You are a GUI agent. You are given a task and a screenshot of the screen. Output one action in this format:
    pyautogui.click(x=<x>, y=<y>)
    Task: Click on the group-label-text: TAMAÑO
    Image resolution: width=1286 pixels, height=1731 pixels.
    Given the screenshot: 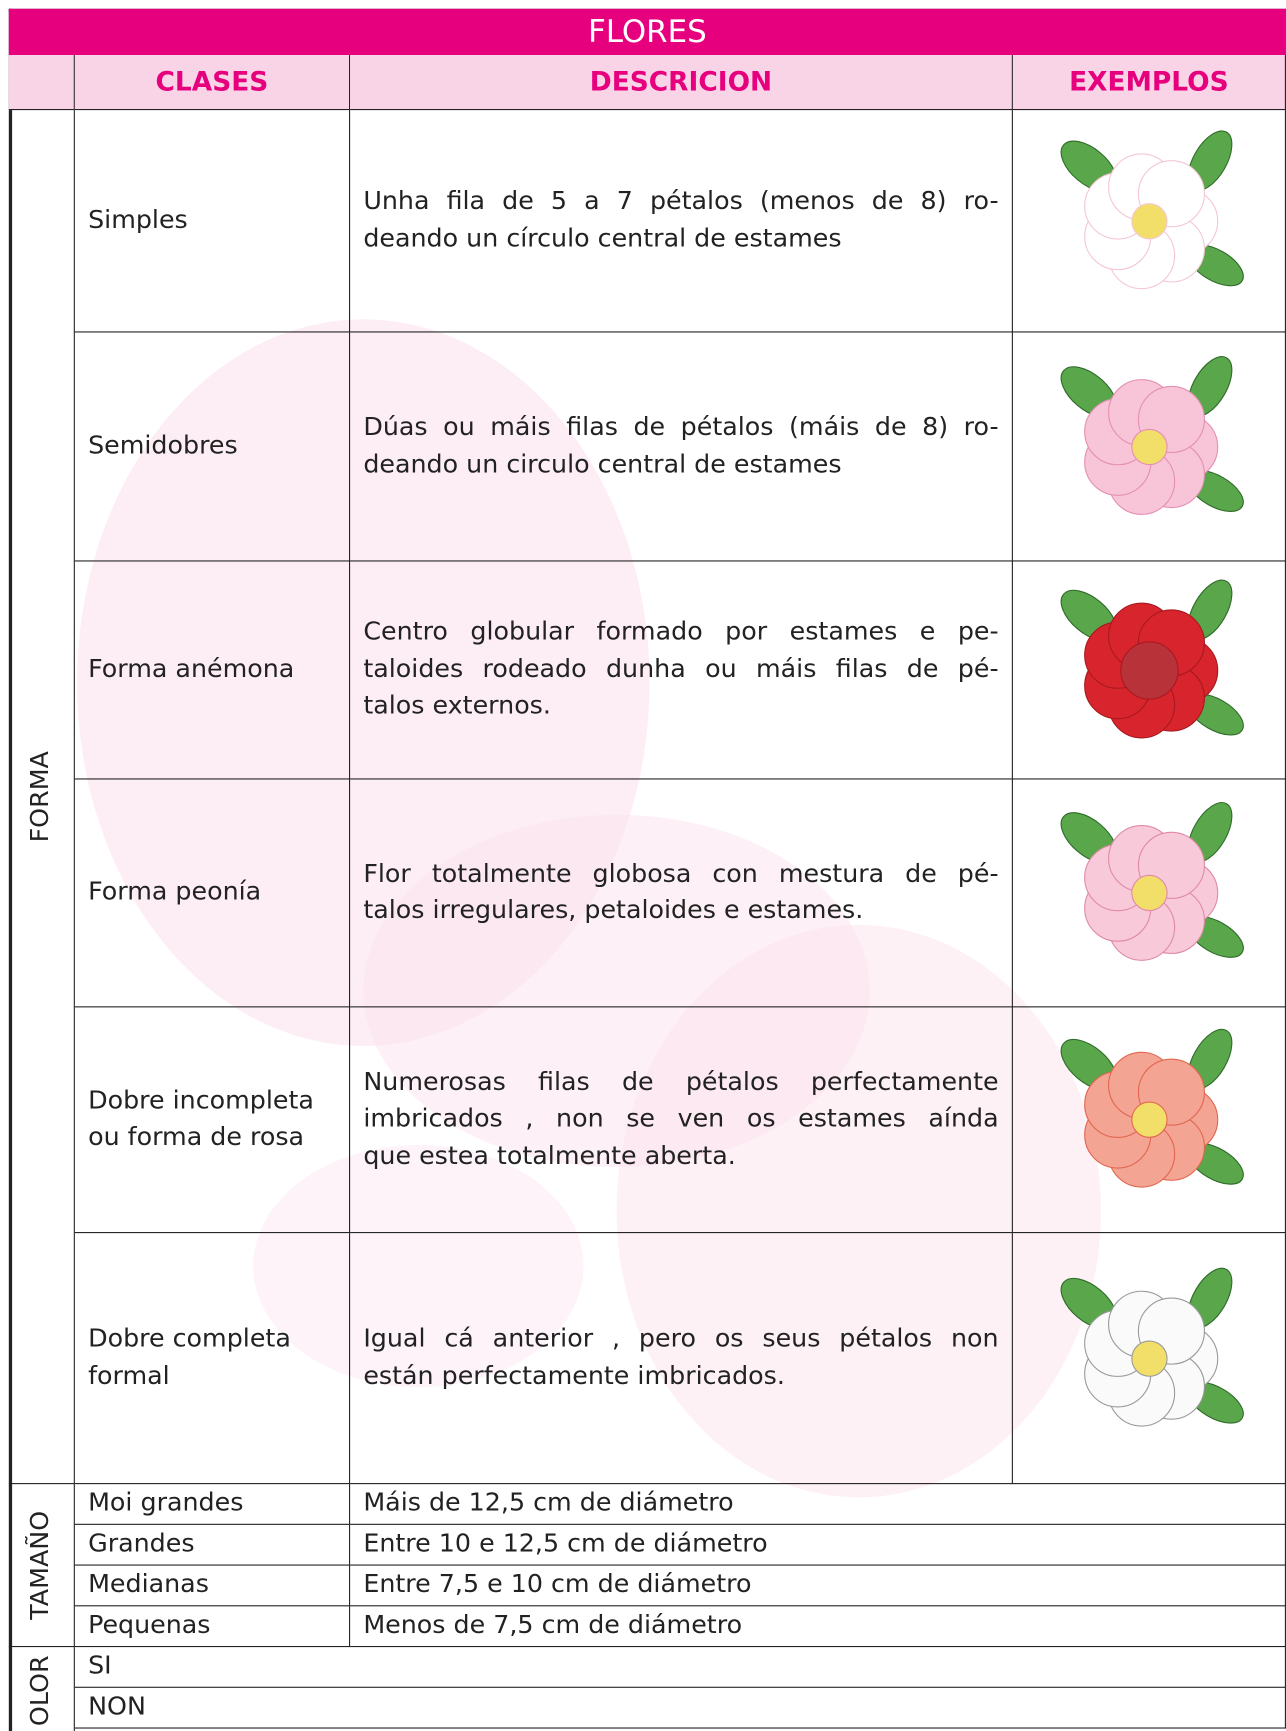 What is the action you would take?
    pyautogui.click(x=40, y=1565)
    